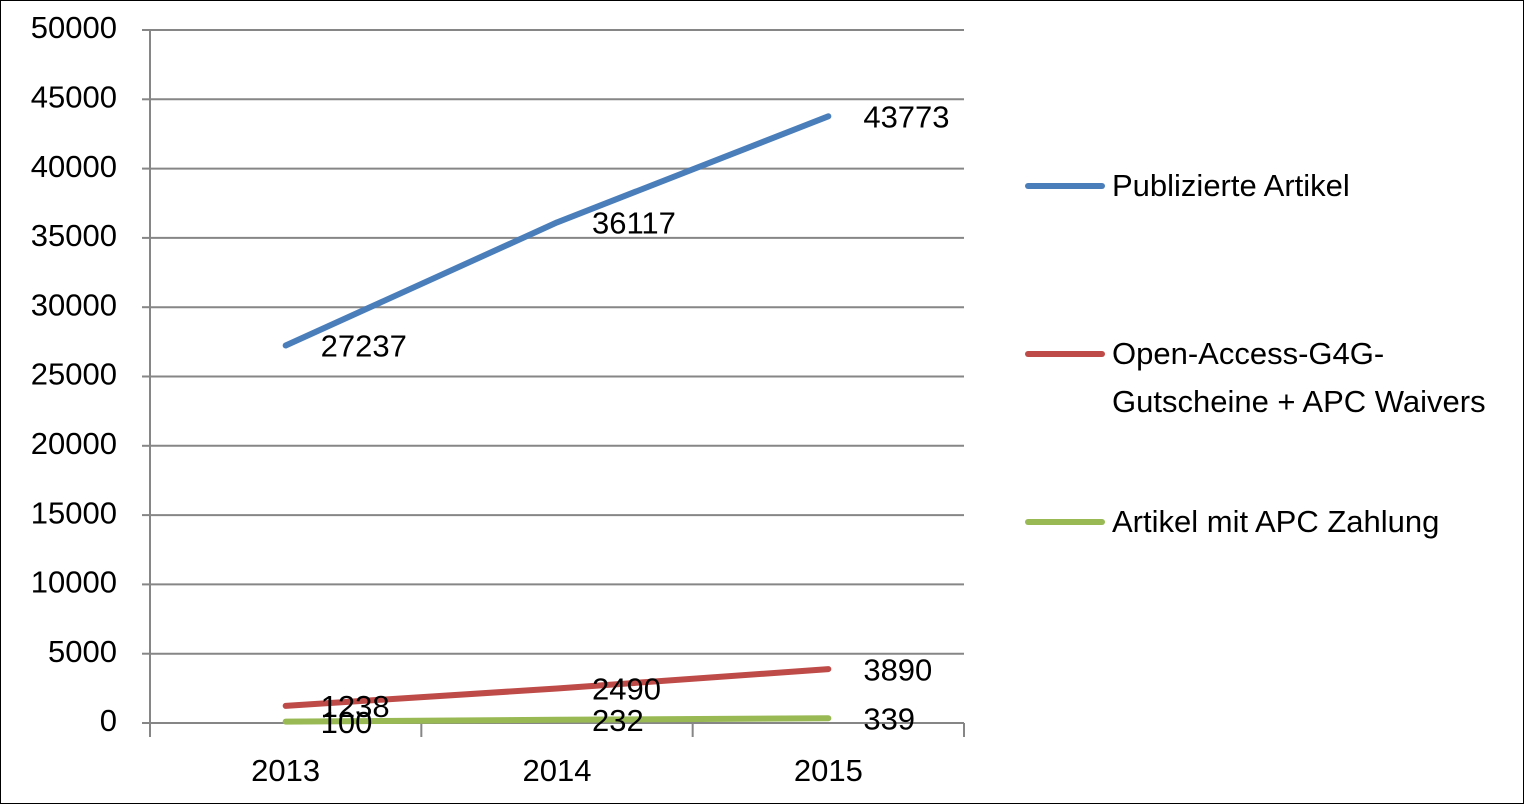 The width and height of the screenshot is (1524, 804). I want to click on data-label: 100, so click(347, 722).